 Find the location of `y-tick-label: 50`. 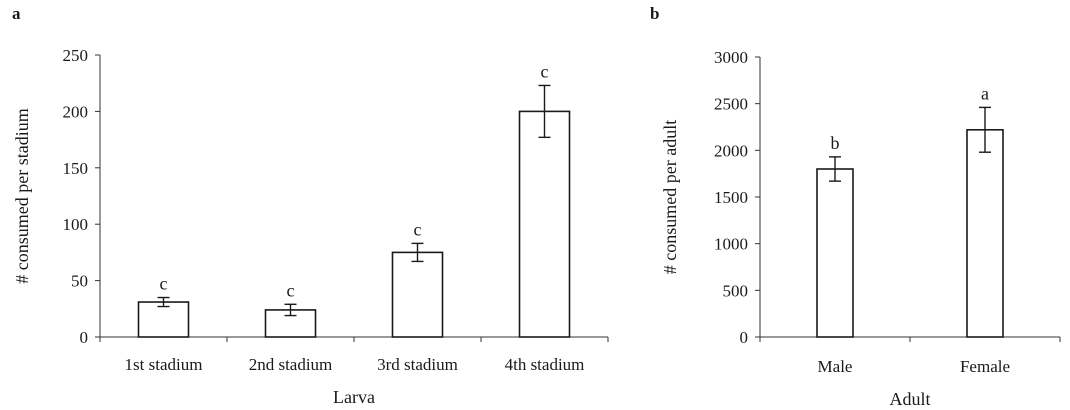

y-tick-label: 50 is located at coordinates (79, 281).